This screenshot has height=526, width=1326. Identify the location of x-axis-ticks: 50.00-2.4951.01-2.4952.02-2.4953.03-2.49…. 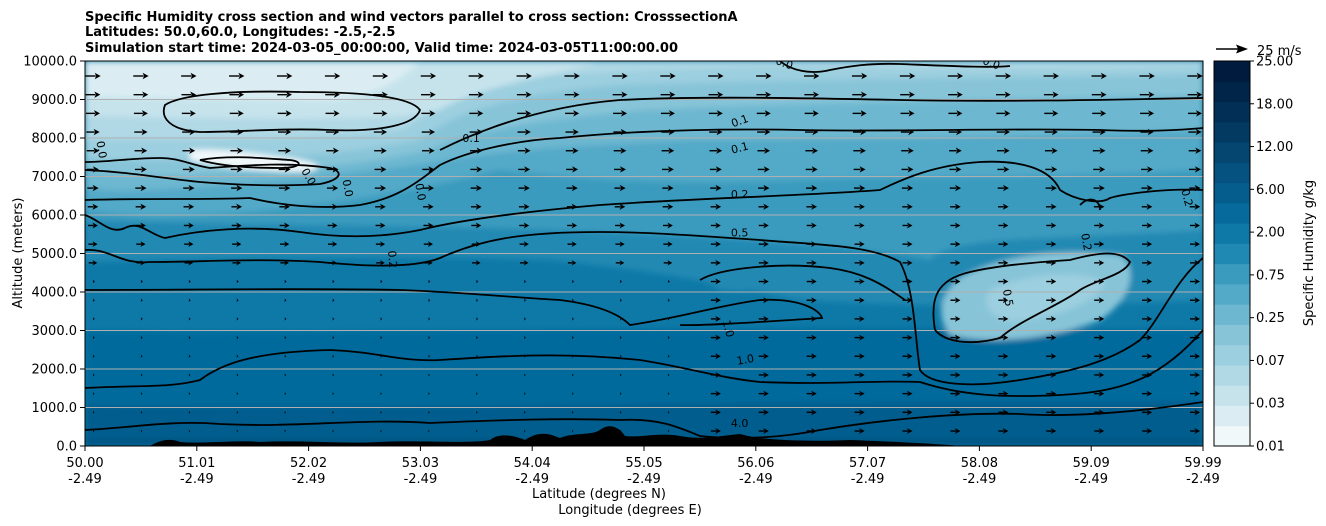
(644, 466).